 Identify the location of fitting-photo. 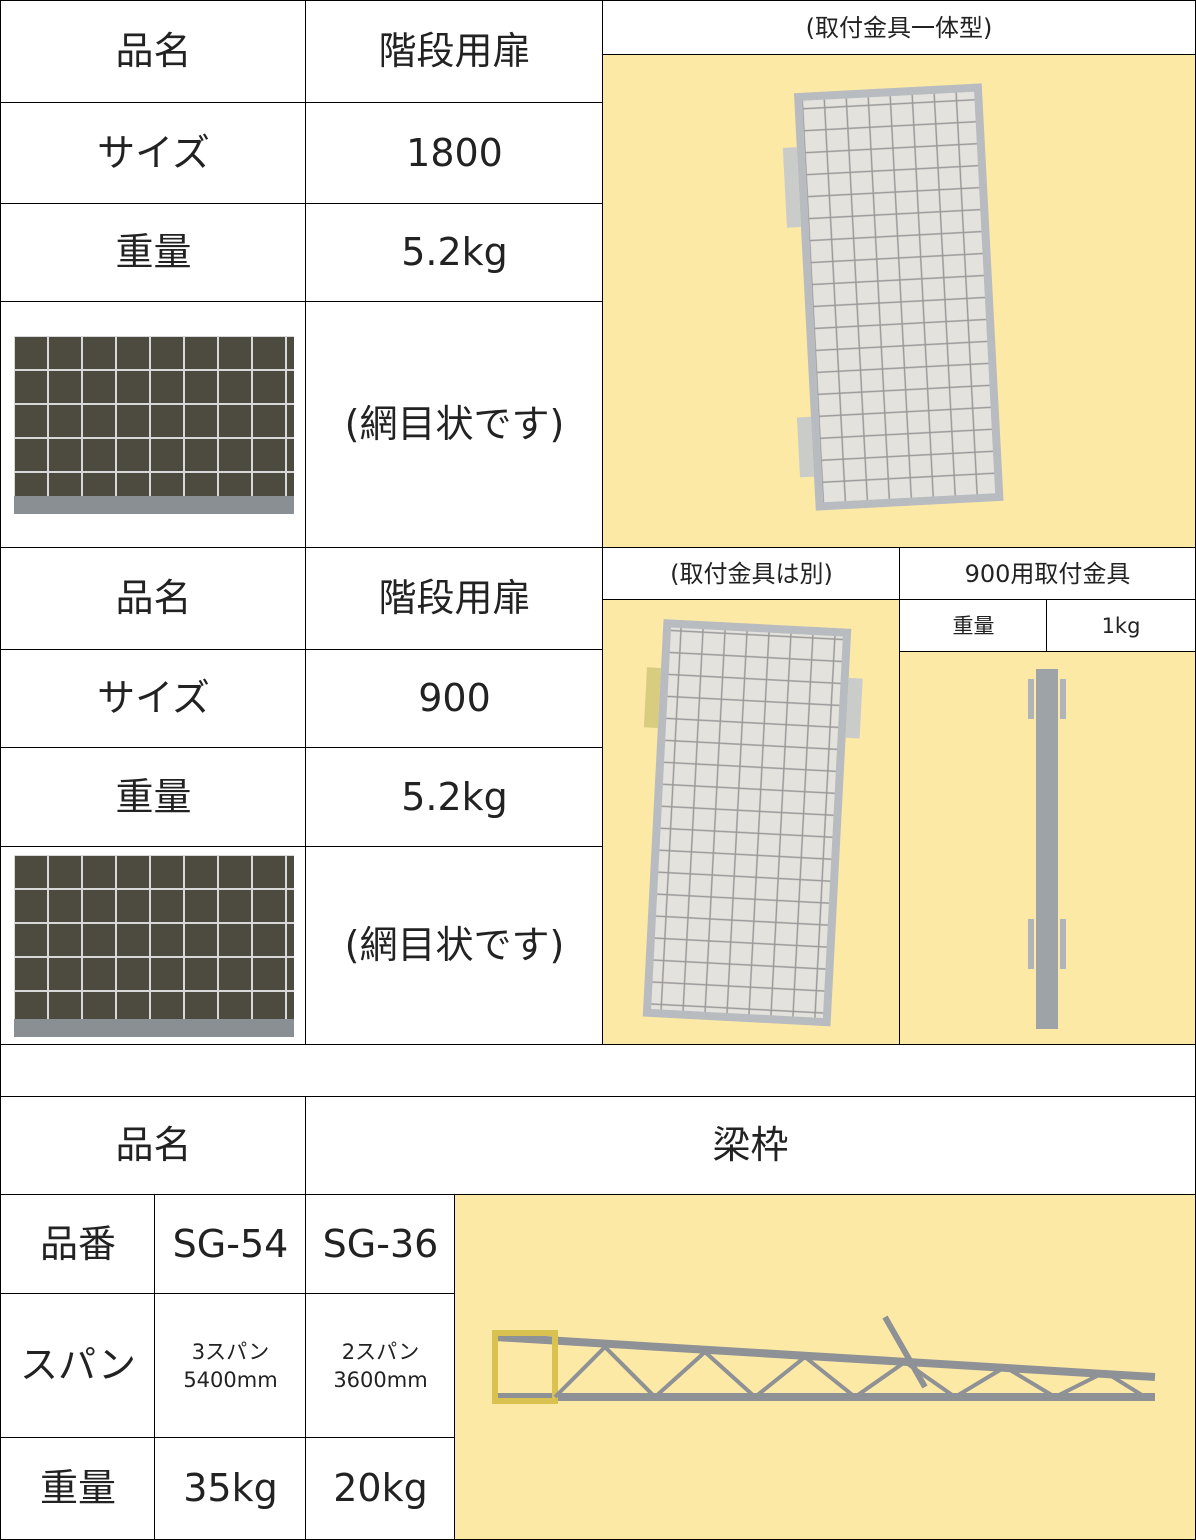
(1046, 848).